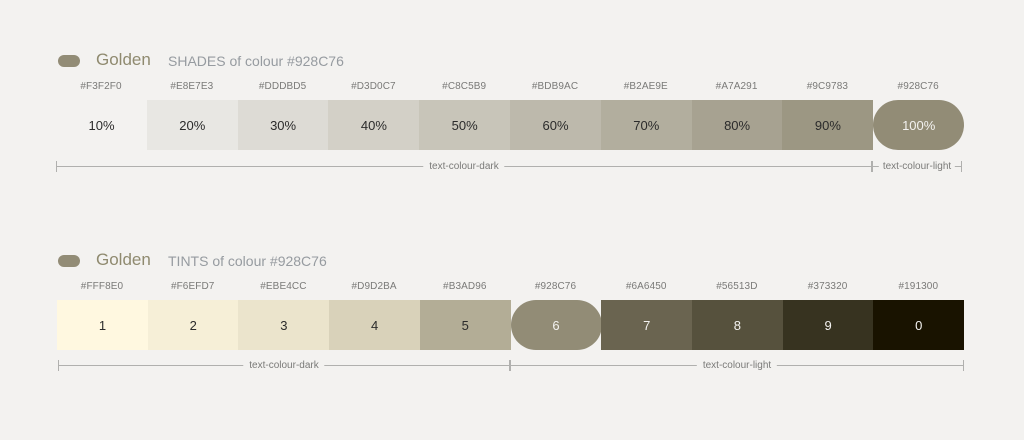 This screenshot has width=1024, height=440. I want to click on shades-swatch-label: 100%, so click(919, 125).